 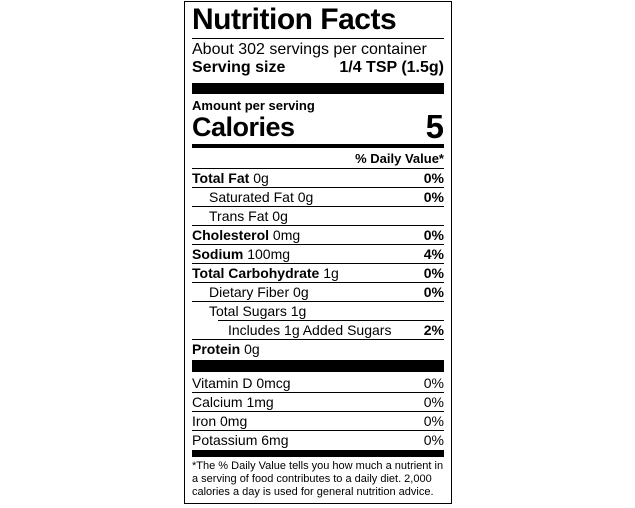 I want to click on calories-value: 5, so click(x=434, y=126).